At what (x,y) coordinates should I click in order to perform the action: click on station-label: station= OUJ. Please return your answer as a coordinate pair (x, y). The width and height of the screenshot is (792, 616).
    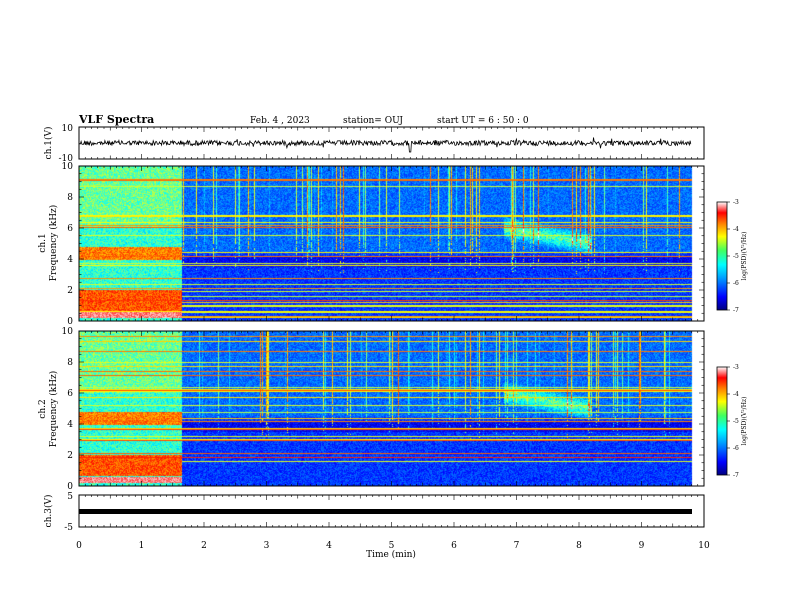
    Looking at the image, I should click on (373, 121).